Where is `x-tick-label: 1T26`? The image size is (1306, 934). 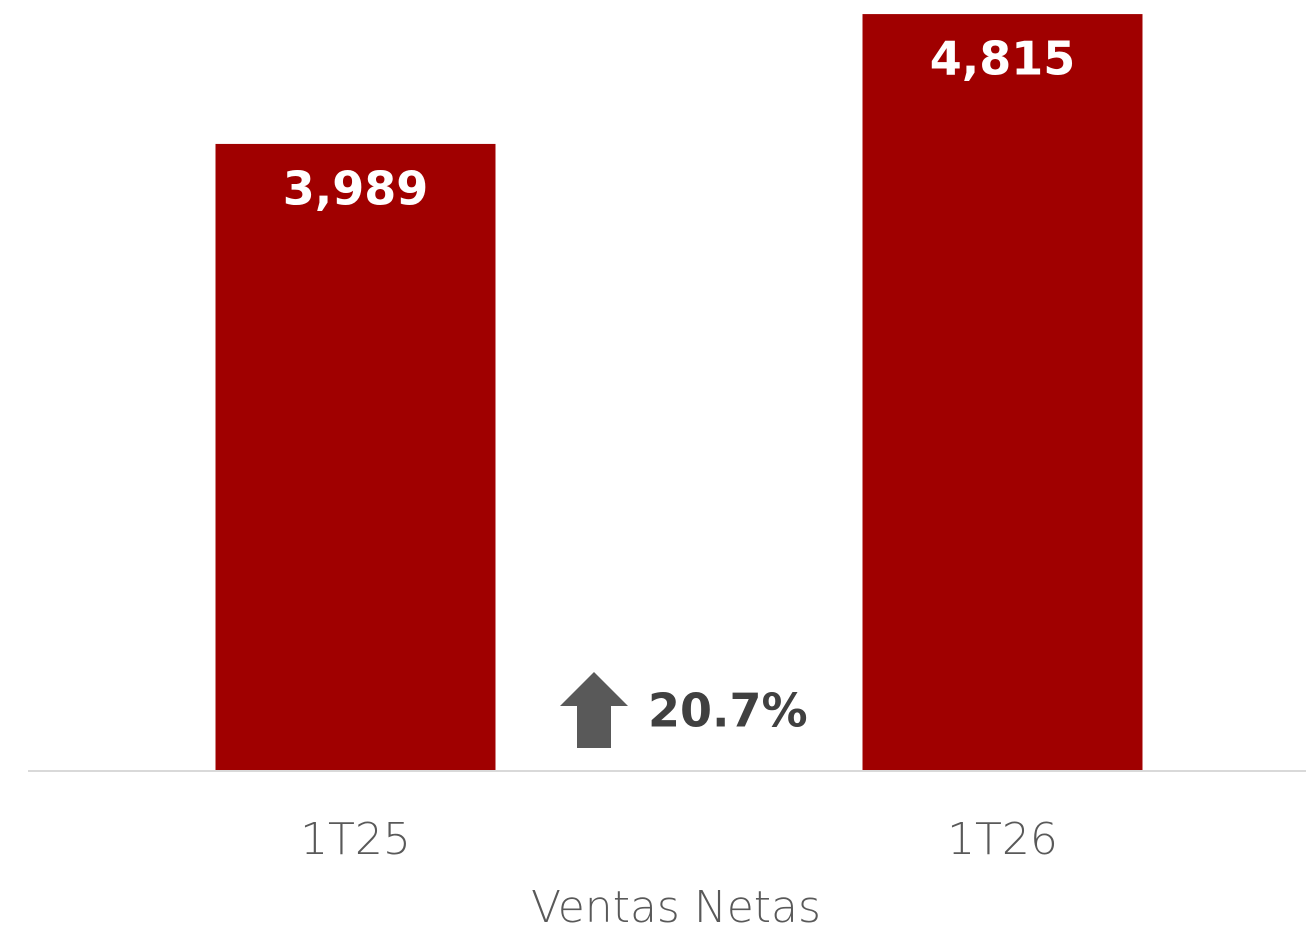 x-tick-label: 1T26 is located at coordinates (1002, 839).